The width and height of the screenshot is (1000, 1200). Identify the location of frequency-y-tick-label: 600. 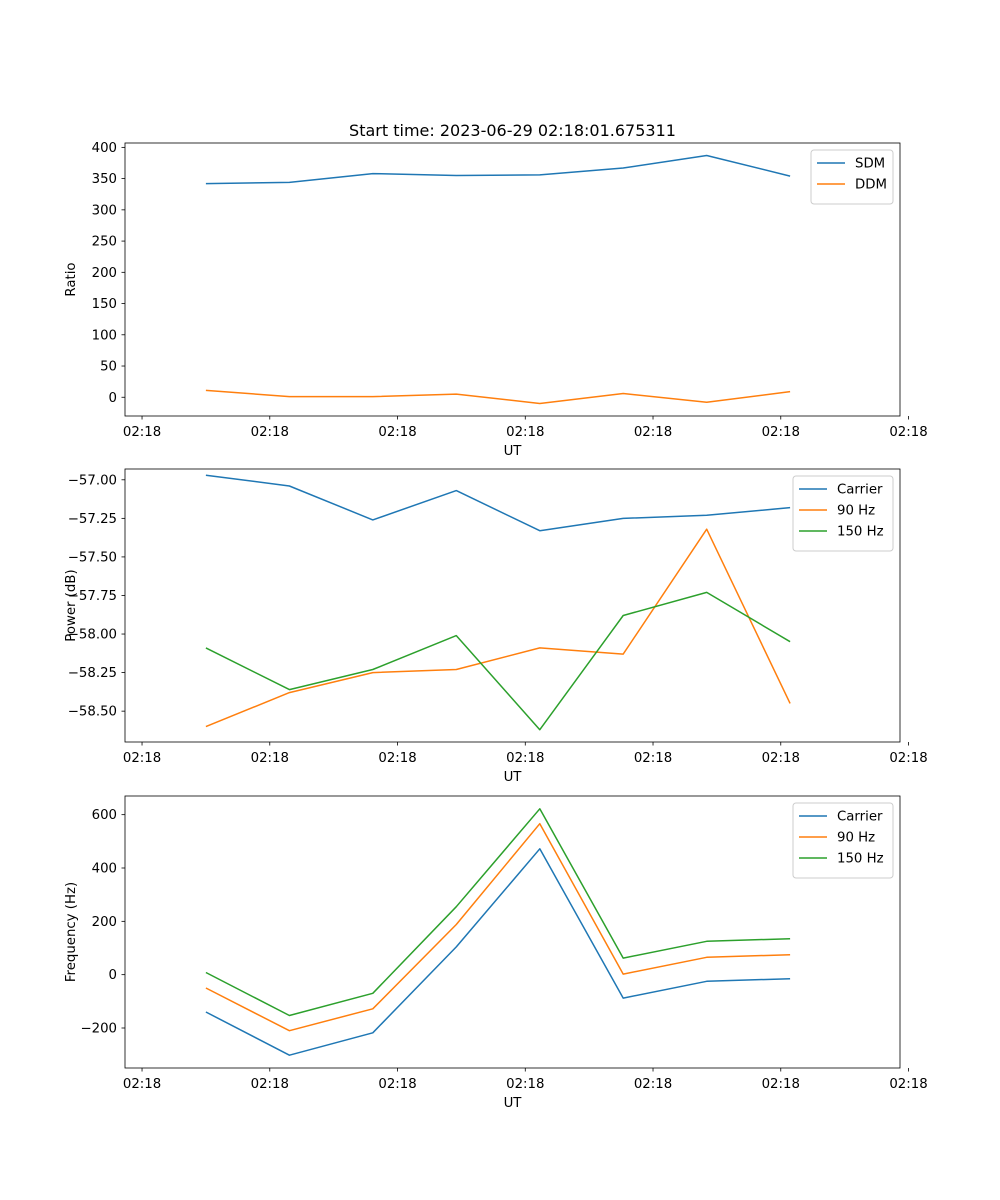
(104, 815).